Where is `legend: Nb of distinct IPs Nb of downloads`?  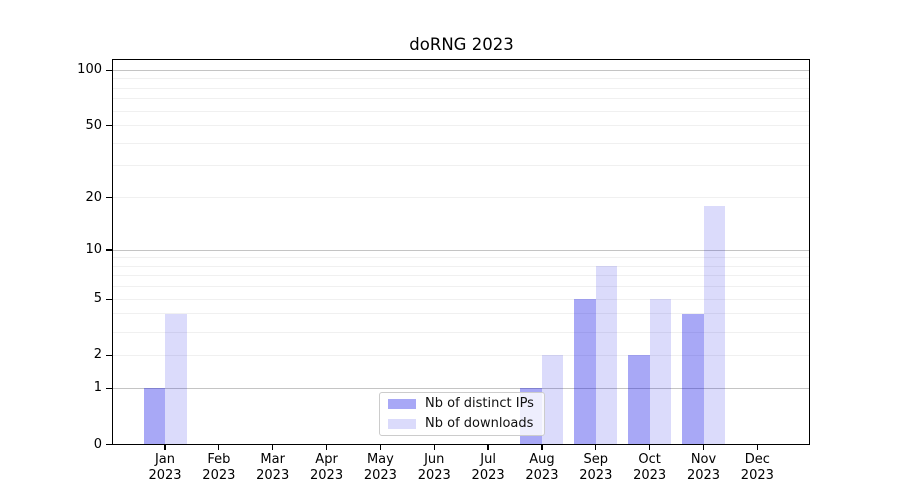 legend: Nb of distinct IPs Nb of downloads is located at coordinates (462, 414).